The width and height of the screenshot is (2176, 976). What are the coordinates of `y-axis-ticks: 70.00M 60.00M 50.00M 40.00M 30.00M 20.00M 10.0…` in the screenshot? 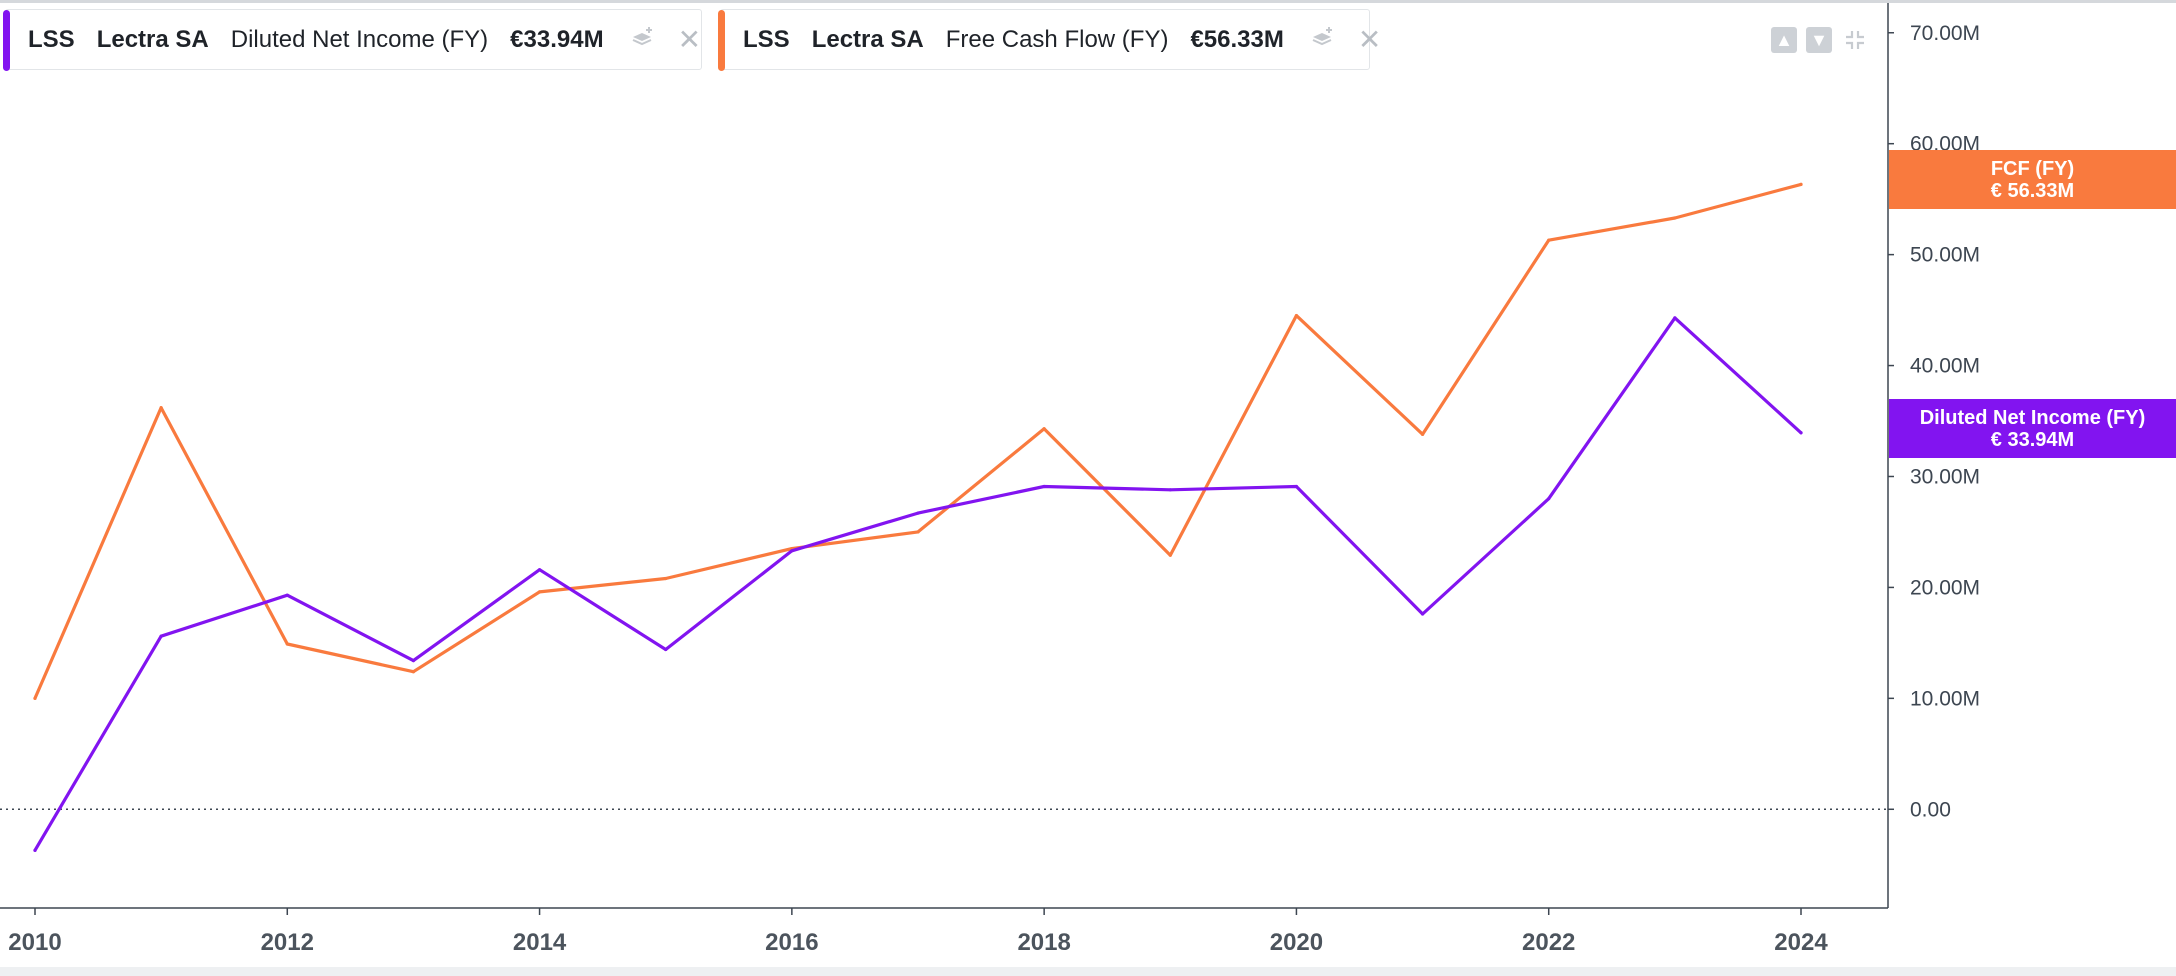 It's located at (1934, 421).